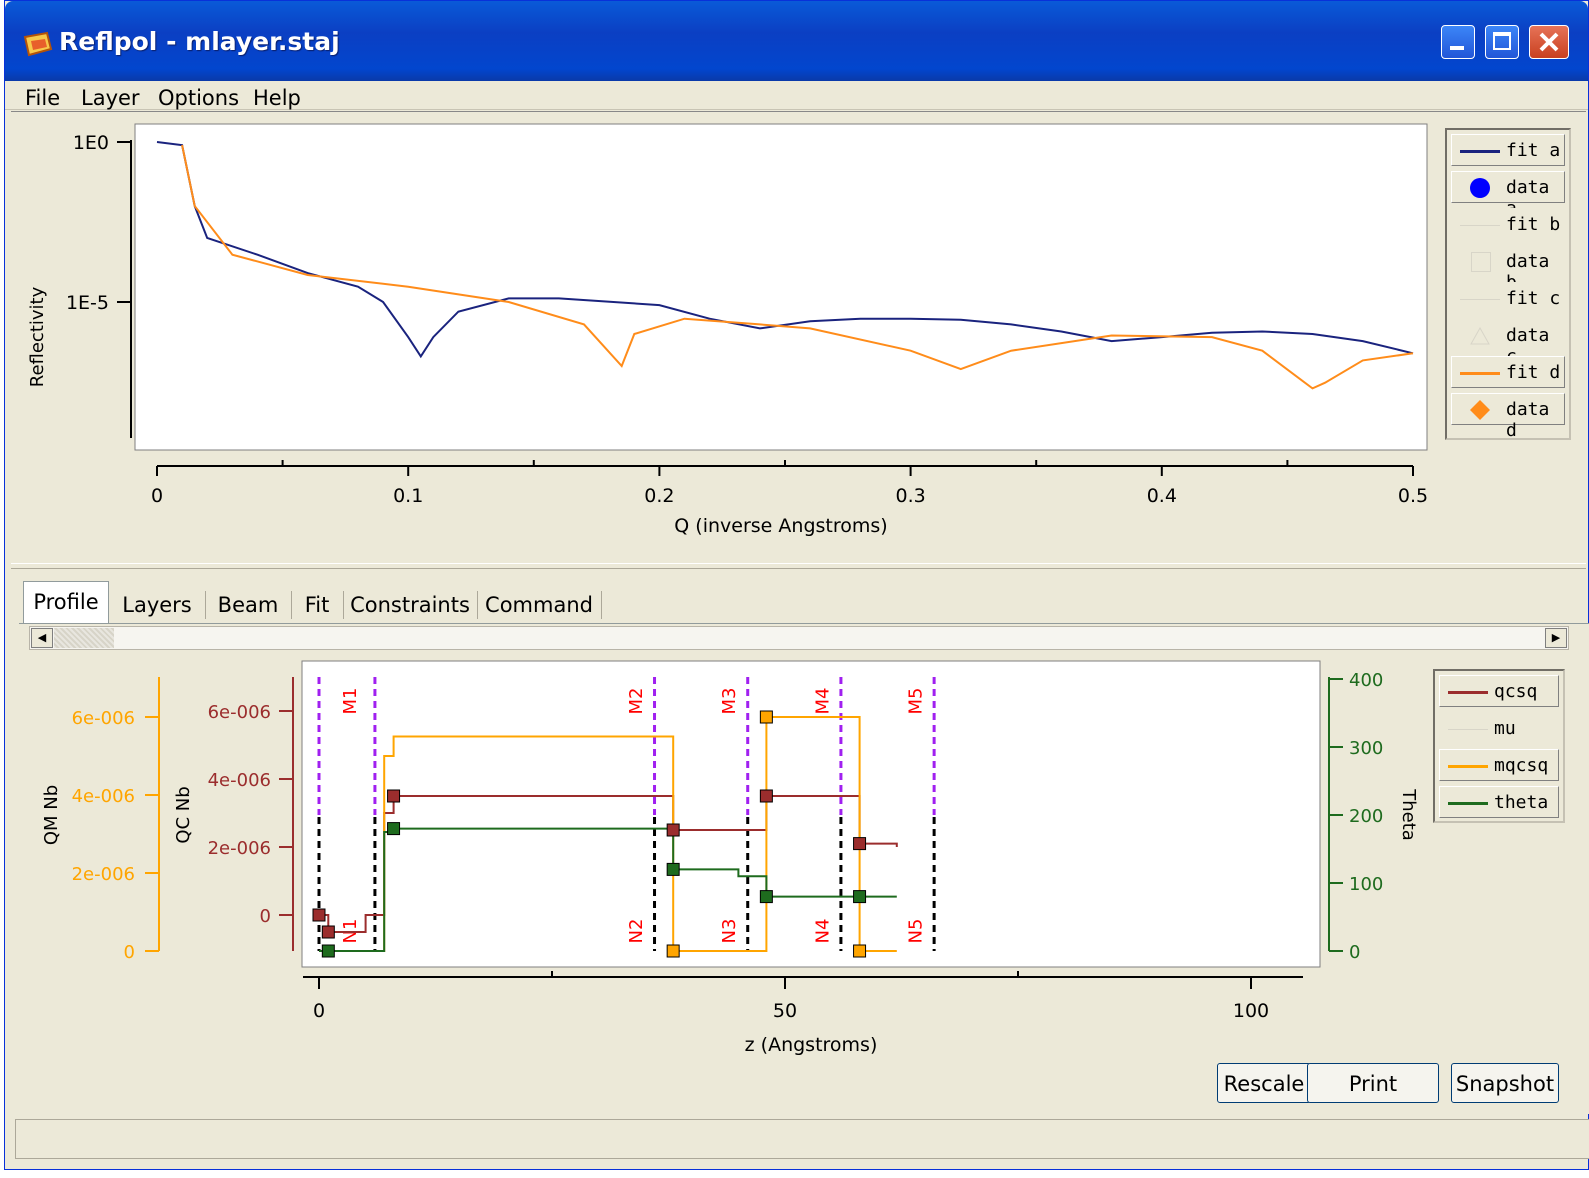 The image size is (1589, 1178). What do you see at coordinates (1508, 343) in the screenshot?
I see `legend-data-c: data c` at bounding box center [1508, 343].